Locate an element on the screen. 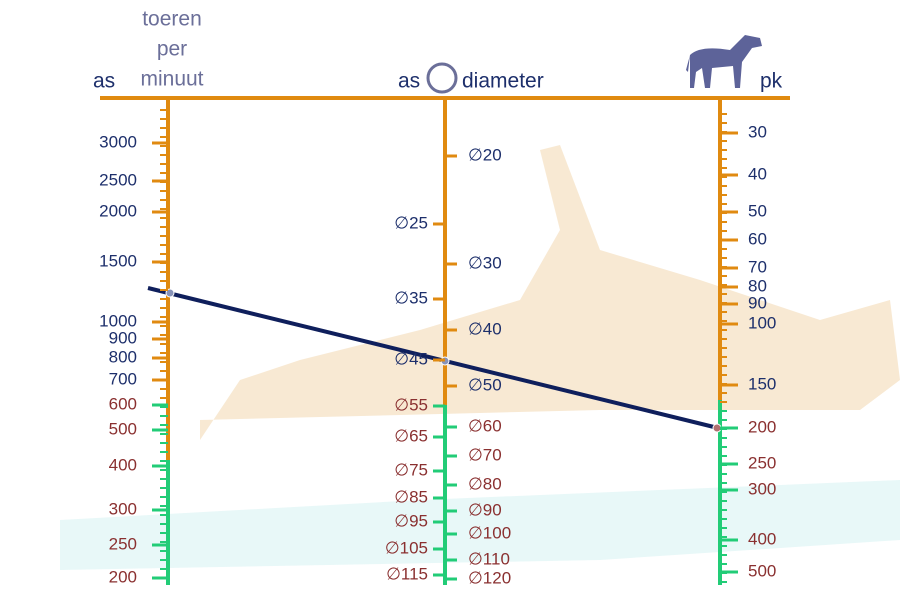 This screenshot has height=595, width=906. scale-label: ∅115 is located at coordinates (407, 573).